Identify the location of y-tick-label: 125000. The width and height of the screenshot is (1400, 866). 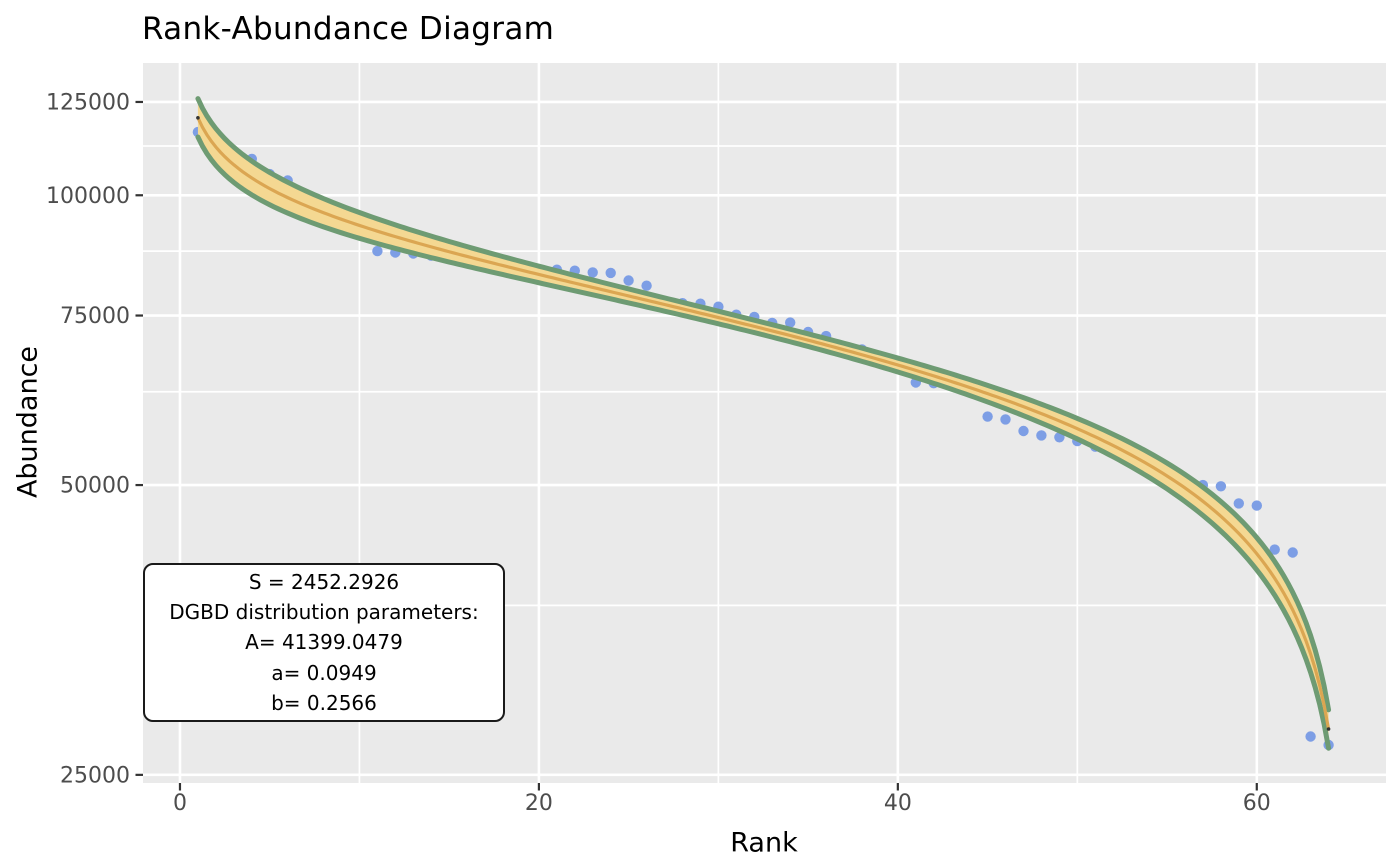
(88, 102).